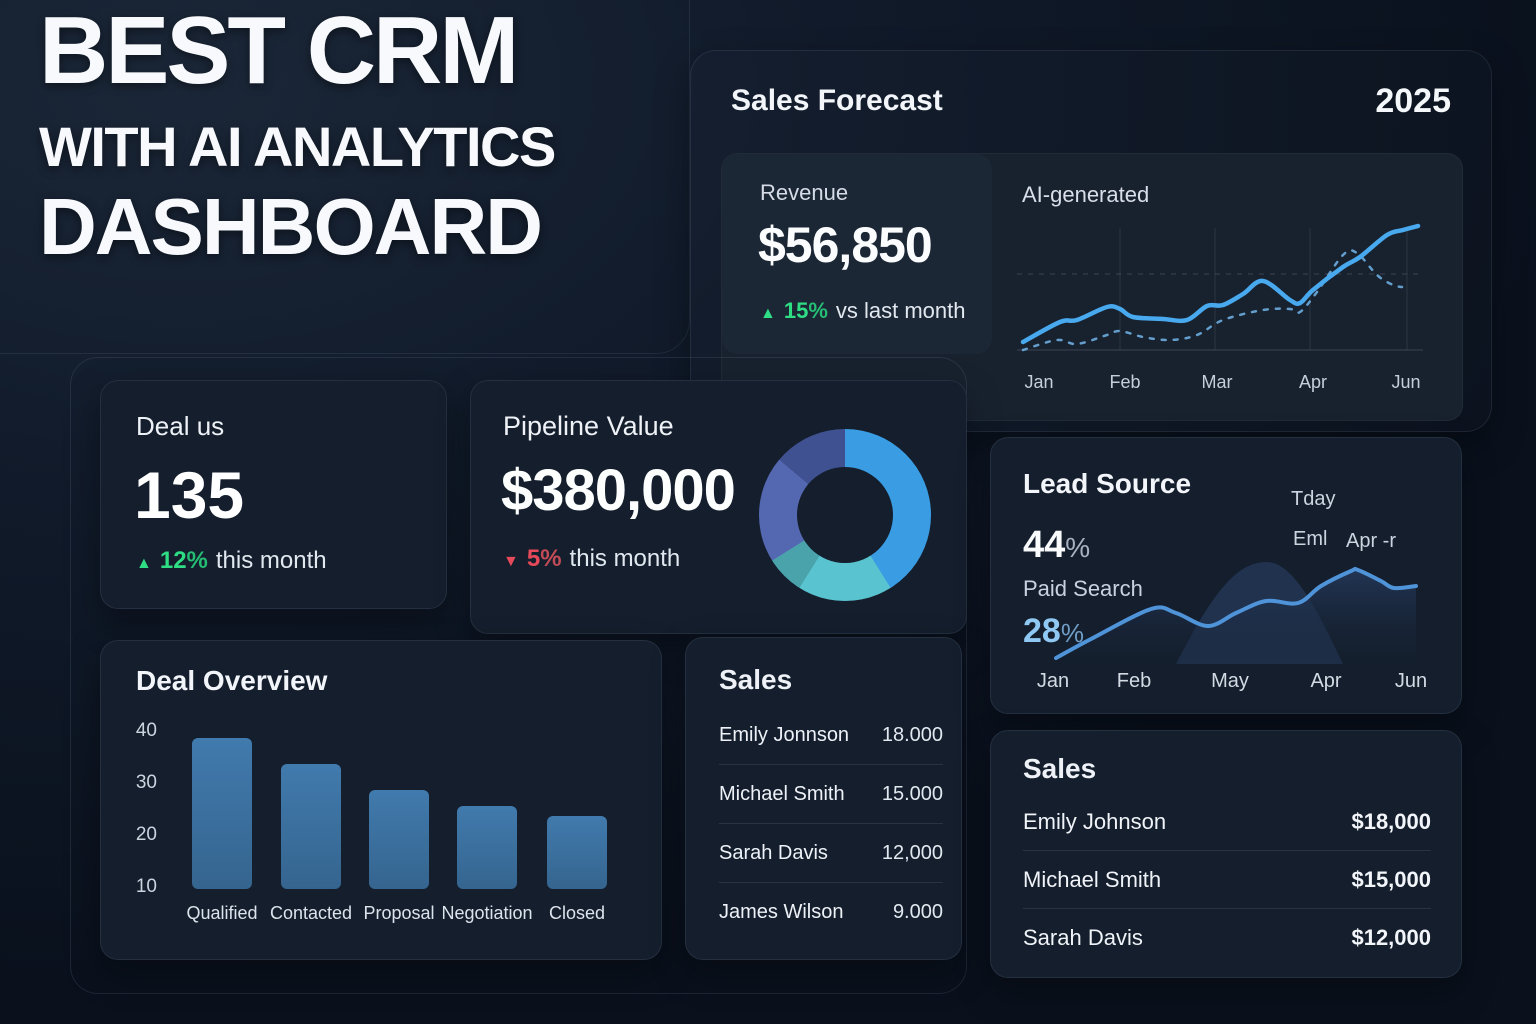  What do you see at coordinates (146, 834) in the screenshot?
I see `y-axis-tick: 20` at bounding box center [146, 834].